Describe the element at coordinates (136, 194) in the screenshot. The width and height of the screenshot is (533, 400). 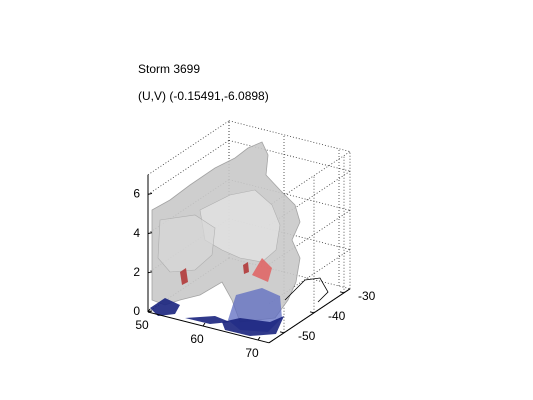
I see `z-tick-label: 6` at that location.